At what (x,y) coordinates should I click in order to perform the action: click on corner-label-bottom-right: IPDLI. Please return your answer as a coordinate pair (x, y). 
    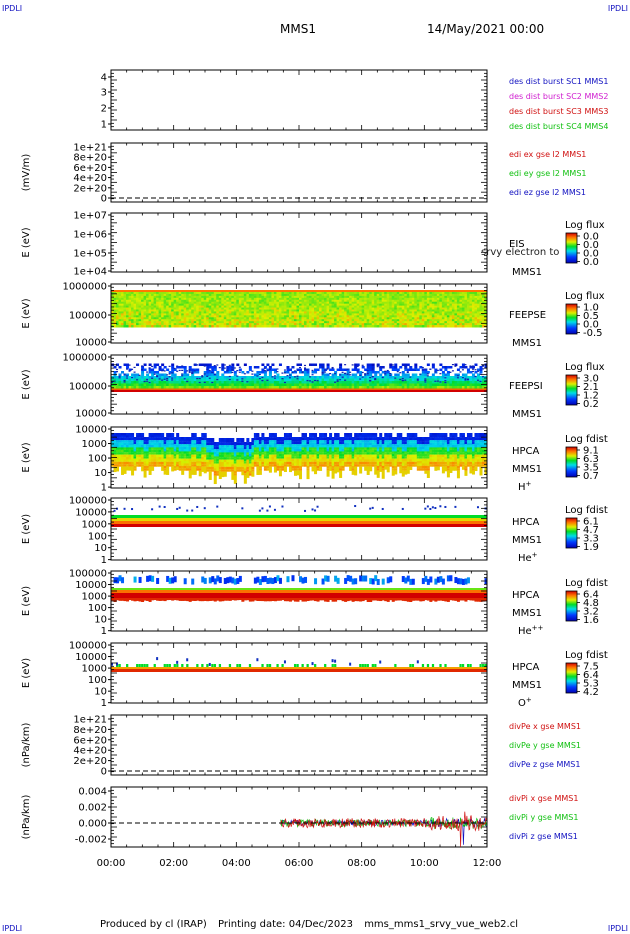
    Looking at the image, I should click on (617, 928).